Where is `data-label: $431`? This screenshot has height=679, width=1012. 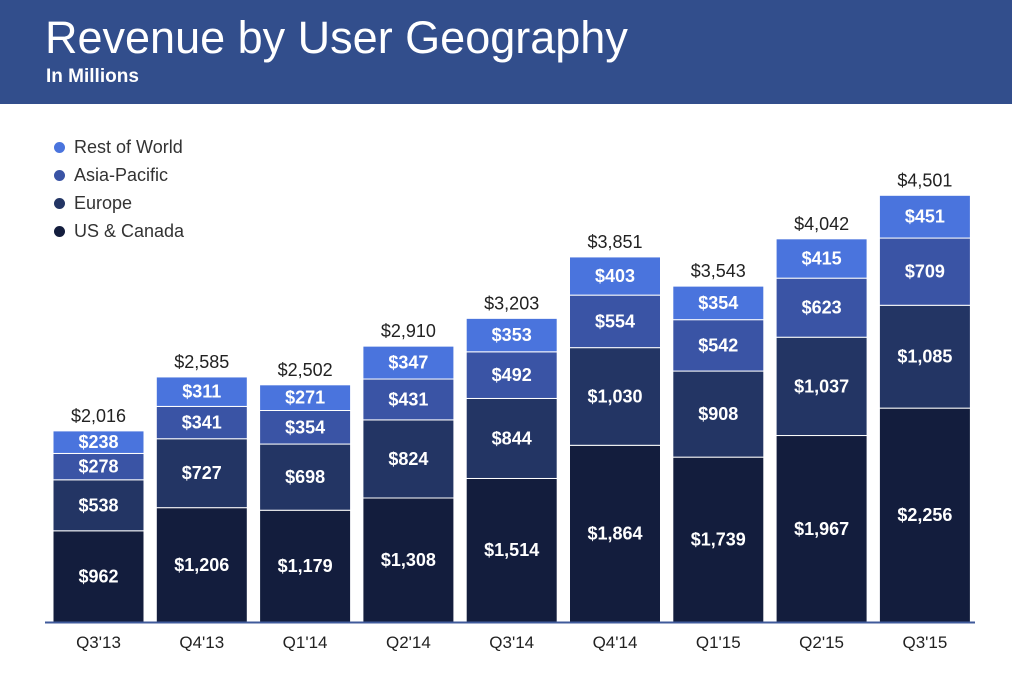
data-label: $431 is located at coordinates (408, 399).